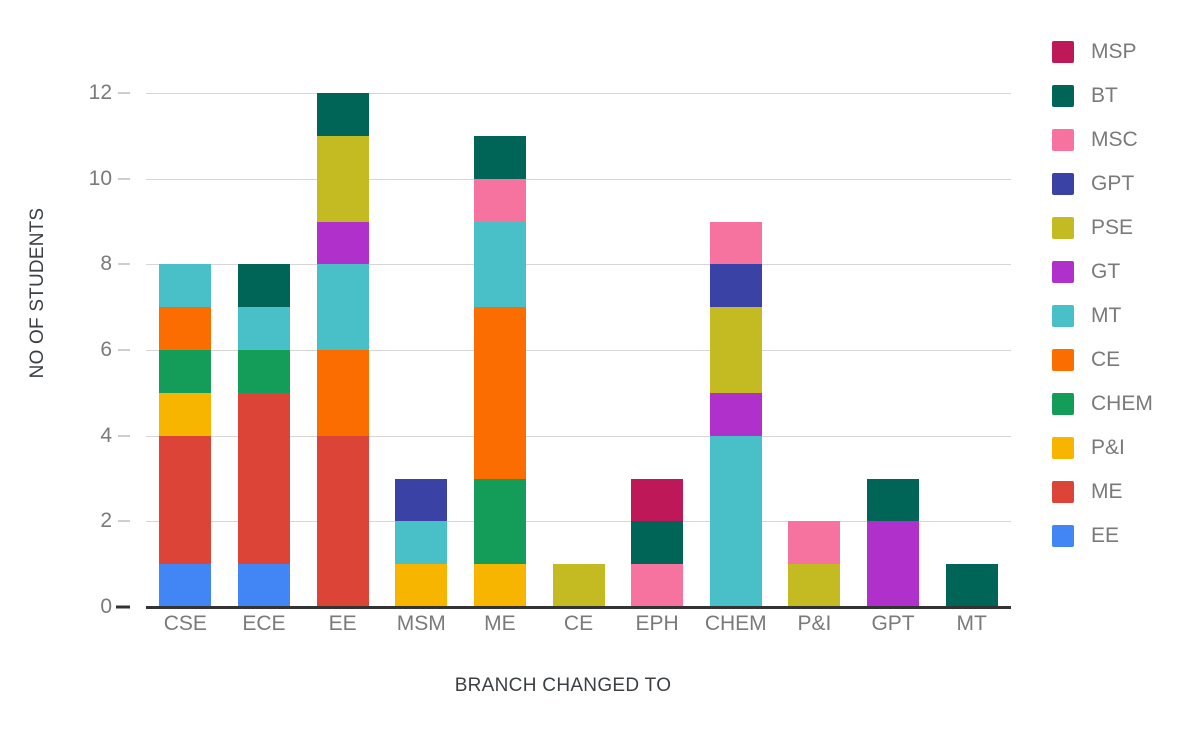  Describe the element at coordinates (1114, 51) in the screenshot. I see `legend-label: MSP` at that location.